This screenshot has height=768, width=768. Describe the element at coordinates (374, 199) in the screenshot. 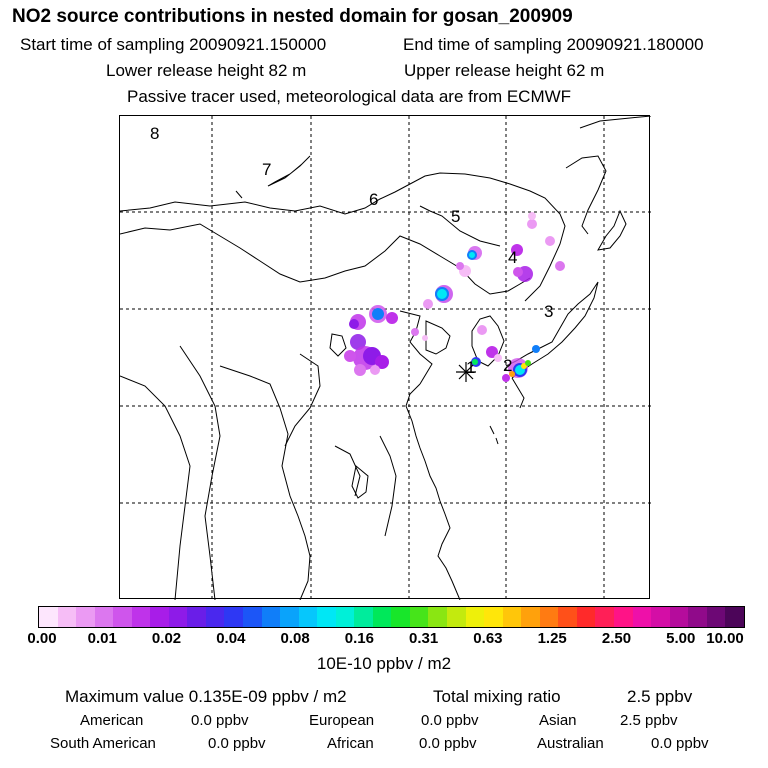

I see `zone-label-6: 6` at that location.